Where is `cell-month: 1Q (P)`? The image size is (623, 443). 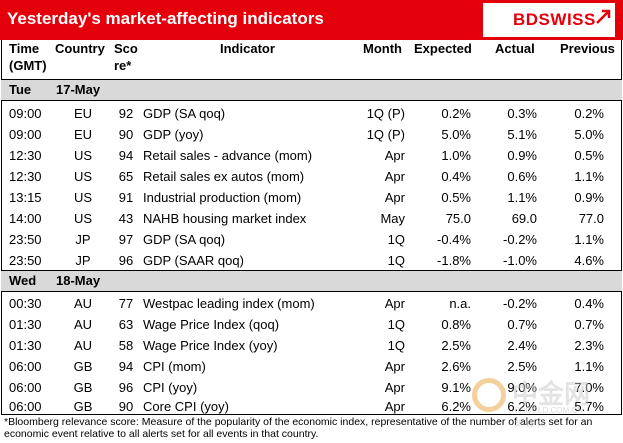
cell-month: 1Q (P) is located at coordinates (385, 113).